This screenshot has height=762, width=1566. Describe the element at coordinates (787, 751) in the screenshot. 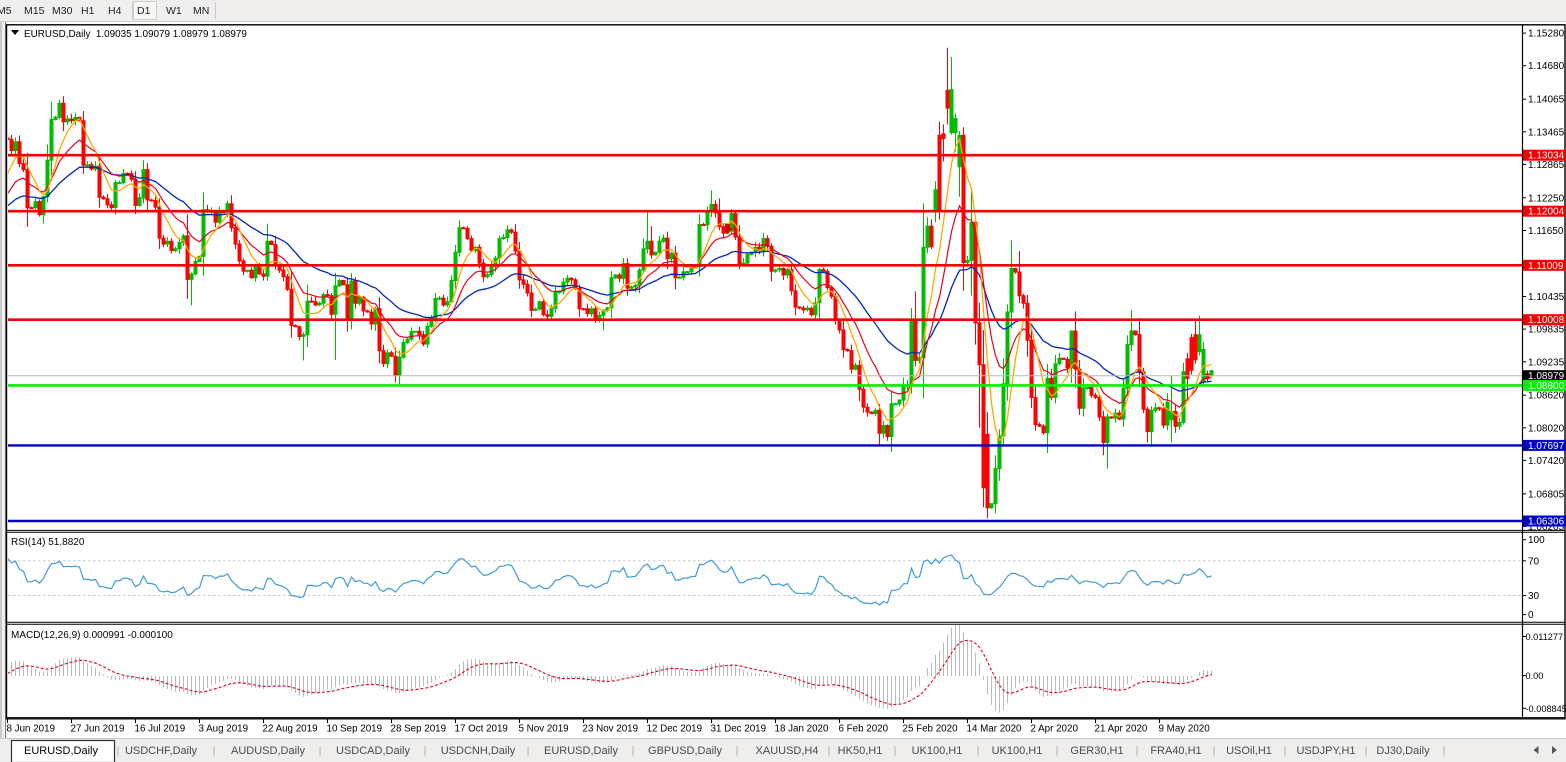

I see `svg-text: XAUUSD,H4` at that location.